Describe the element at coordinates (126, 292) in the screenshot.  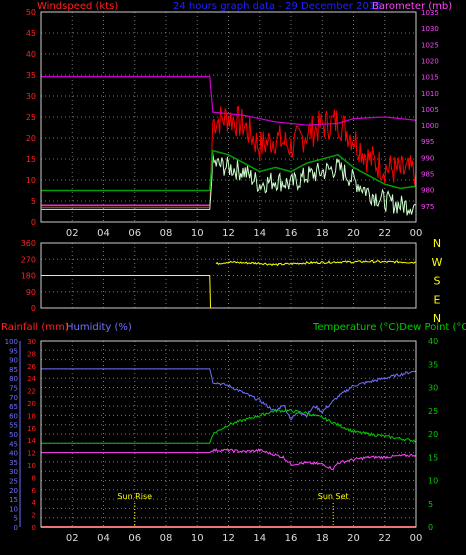
I see `direction-series-pre` at that location.